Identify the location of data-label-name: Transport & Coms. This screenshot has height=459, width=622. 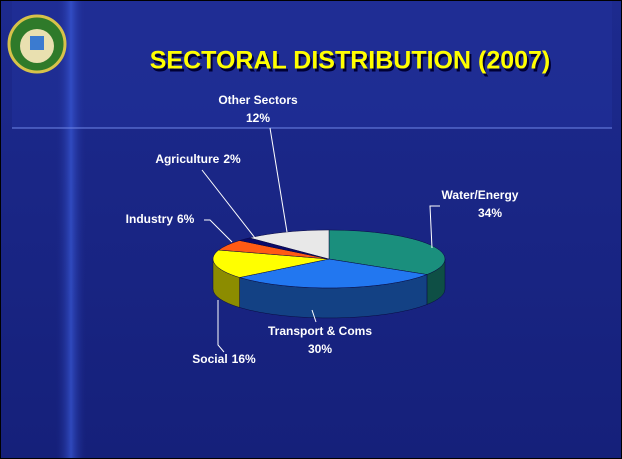
(320, 331).